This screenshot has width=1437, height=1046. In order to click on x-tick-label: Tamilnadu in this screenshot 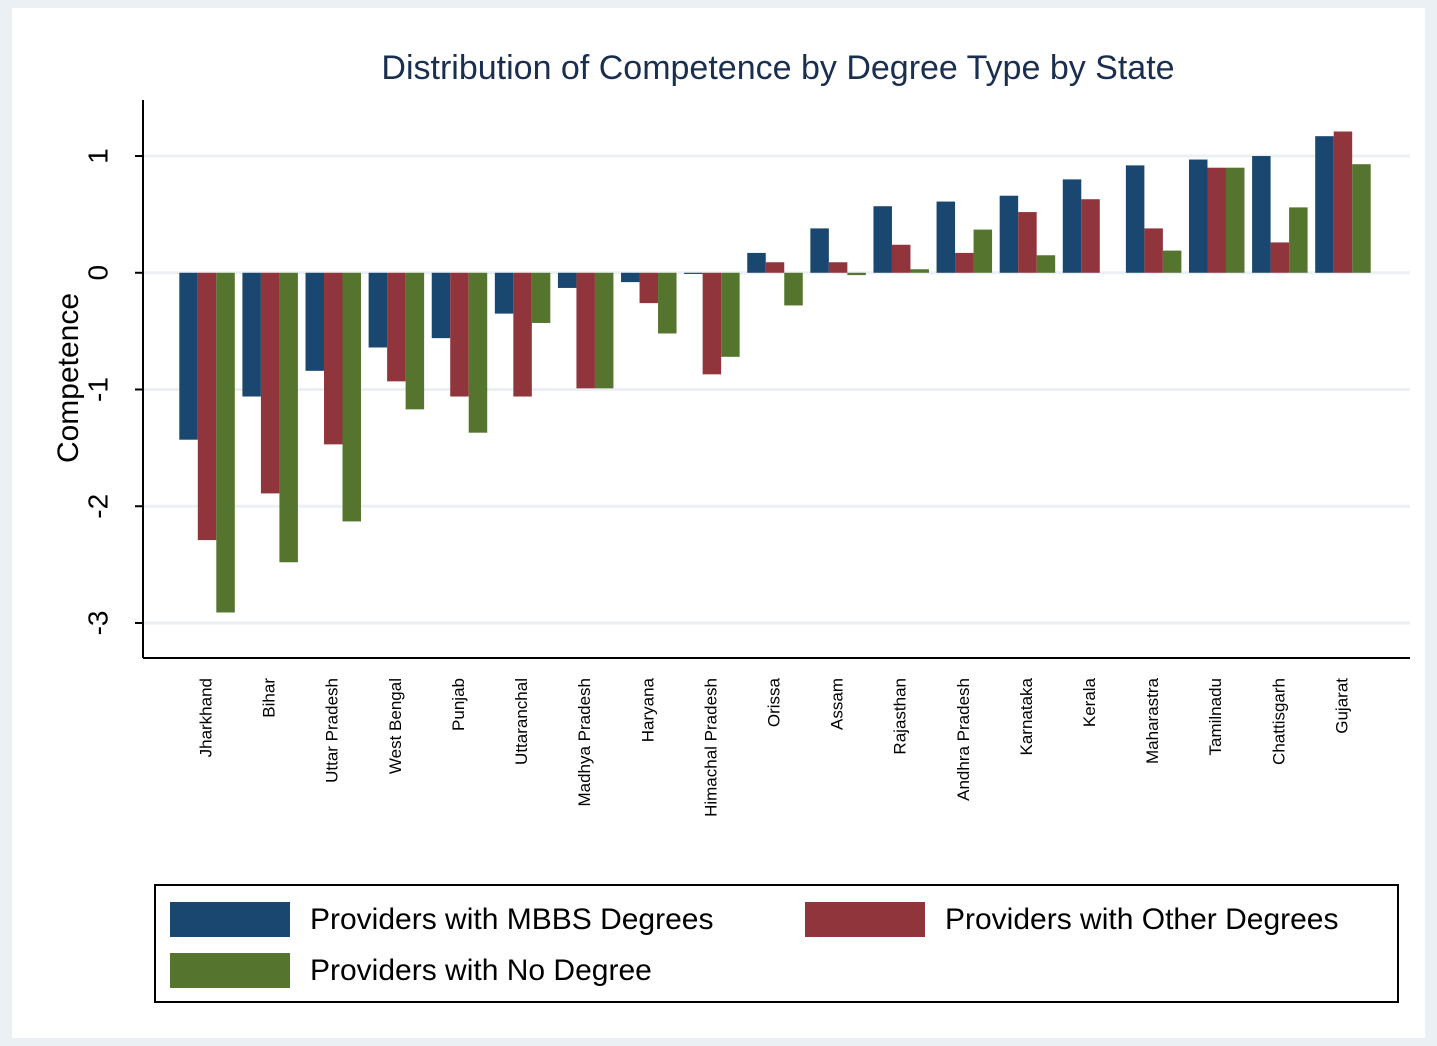, I will do `click(1215, 717)`.